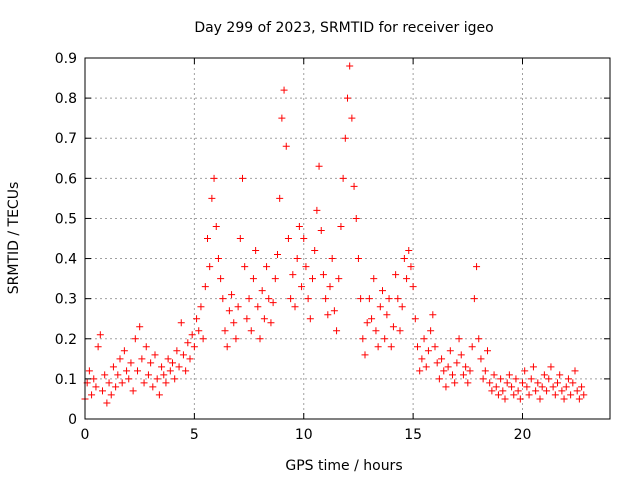  What do you see at coordinates (523, 435) in the screenshot?
I see `x-tick-label: 20` at bounding box center [523, 435].